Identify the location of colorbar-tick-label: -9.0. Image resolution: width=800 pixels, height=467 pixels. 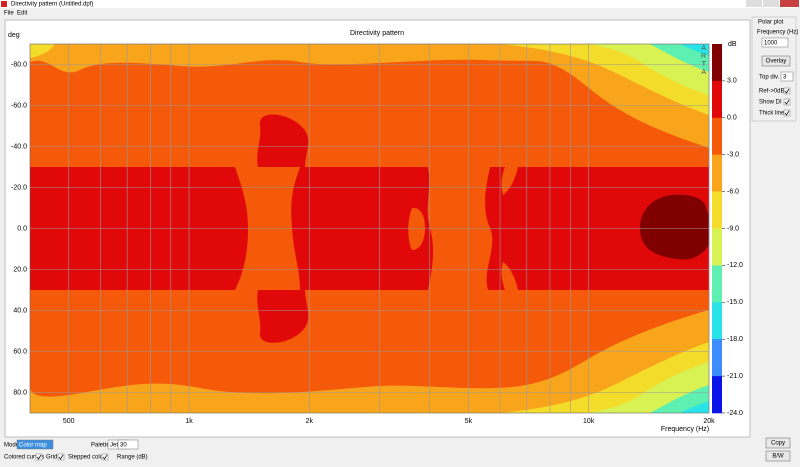
(733, 228).